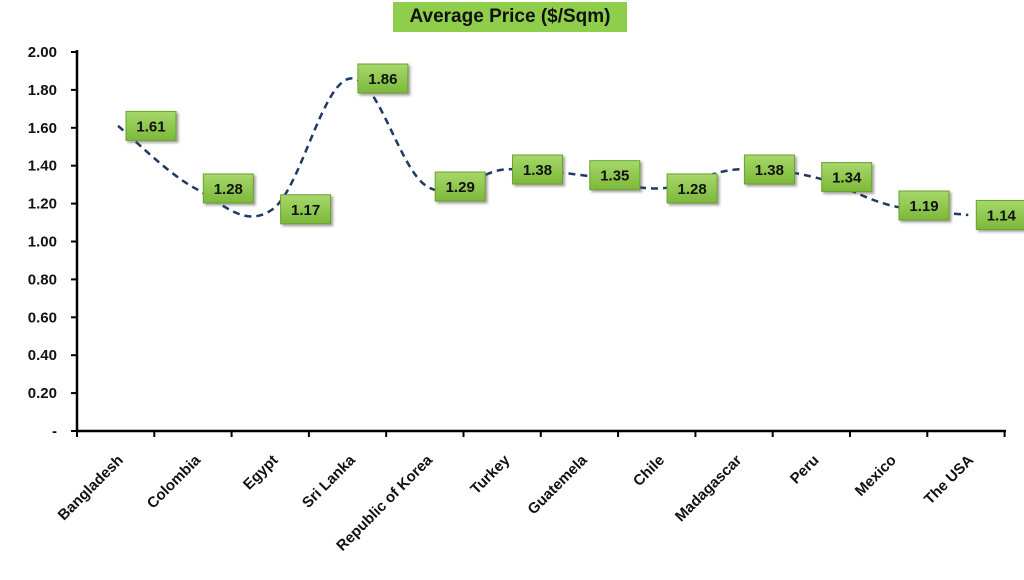 This screenshot has width=1024, height=580. What do you see at coordinates (42, 279) in the screenshot?
I see `y-tick-label: 0.80` at bounding box center [42, 279].